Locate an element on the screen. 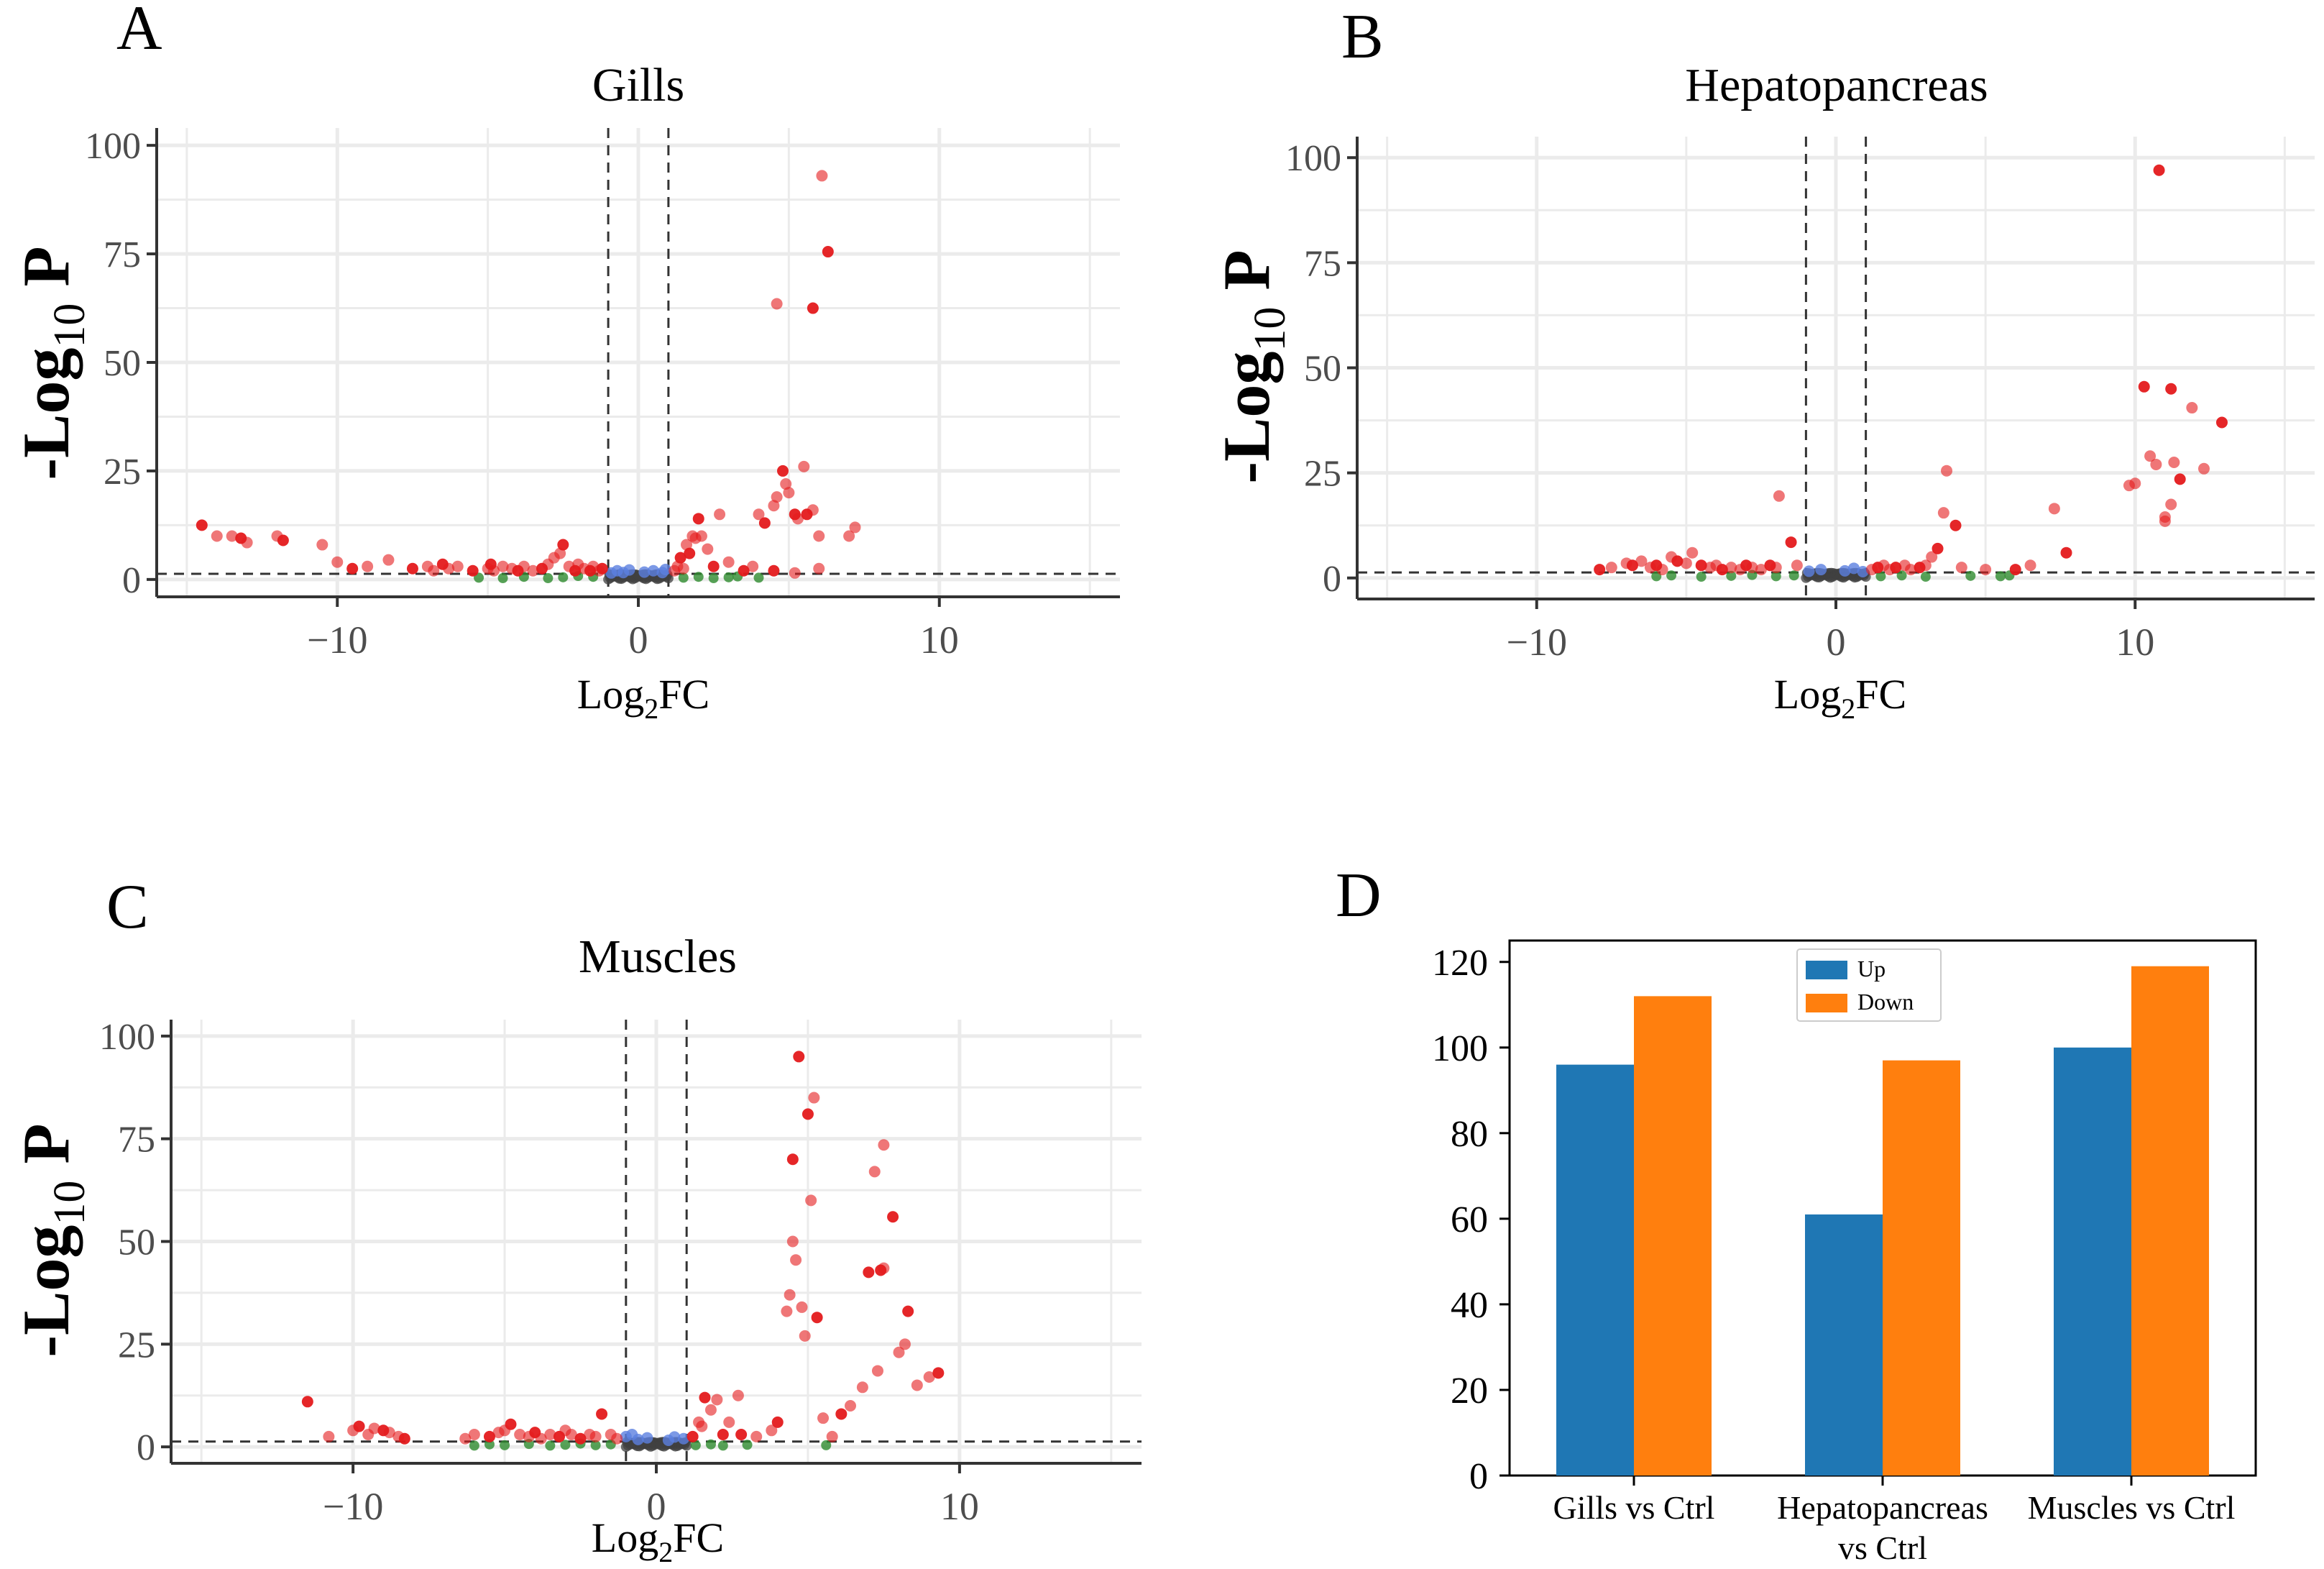 The image size is (2324, 1569). x-tick-label: Muscles vs Ctrl is located at coordinates (2132, 1508).